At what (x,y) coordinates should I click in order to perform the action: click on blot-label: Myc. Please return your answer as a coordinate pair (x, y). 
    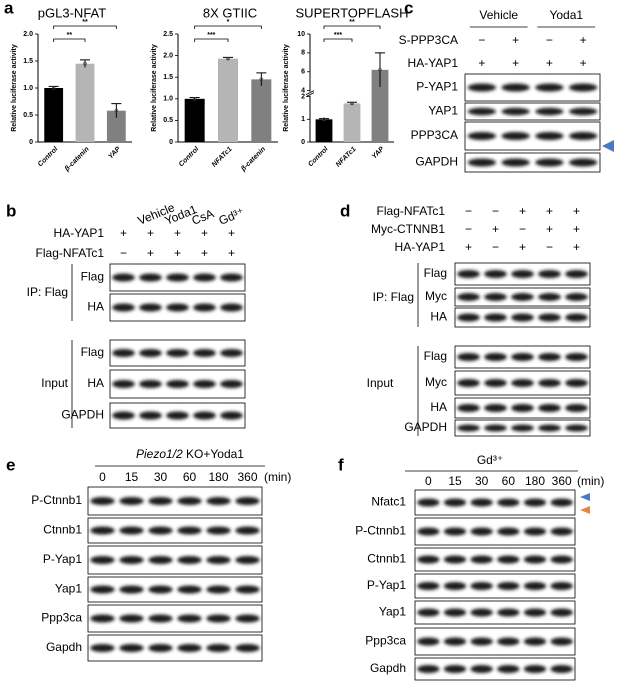
    Looking at the image, I should click on (436, 382).